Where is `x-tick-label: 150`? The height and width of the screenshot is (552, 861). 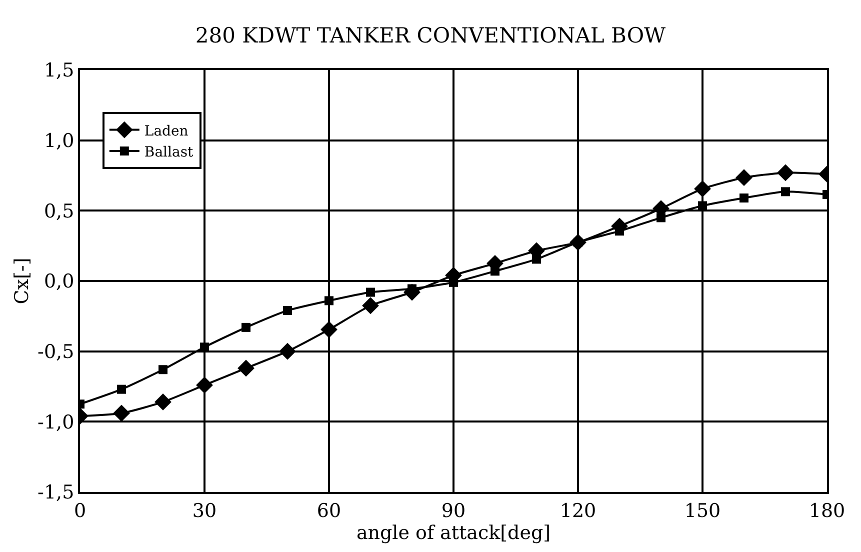
x-tick-label: 150 is located at coordinates (702, 511).